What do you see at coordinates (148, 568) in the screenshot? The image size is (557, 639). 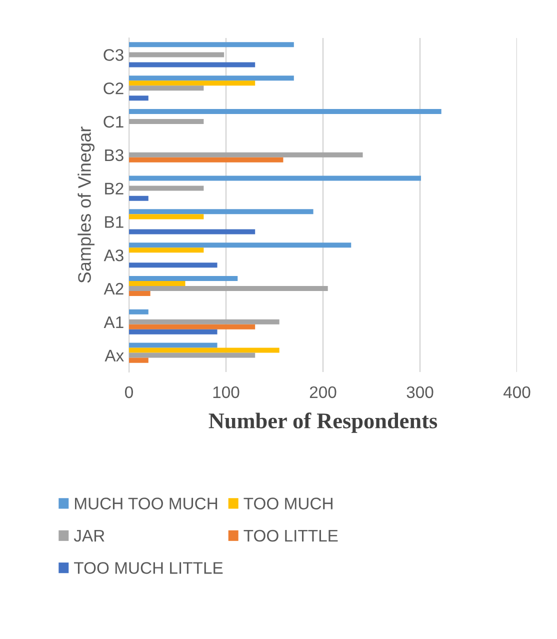 I see `legend-label: TOO MUCH LITTLE` at bounding box center [148, 568].